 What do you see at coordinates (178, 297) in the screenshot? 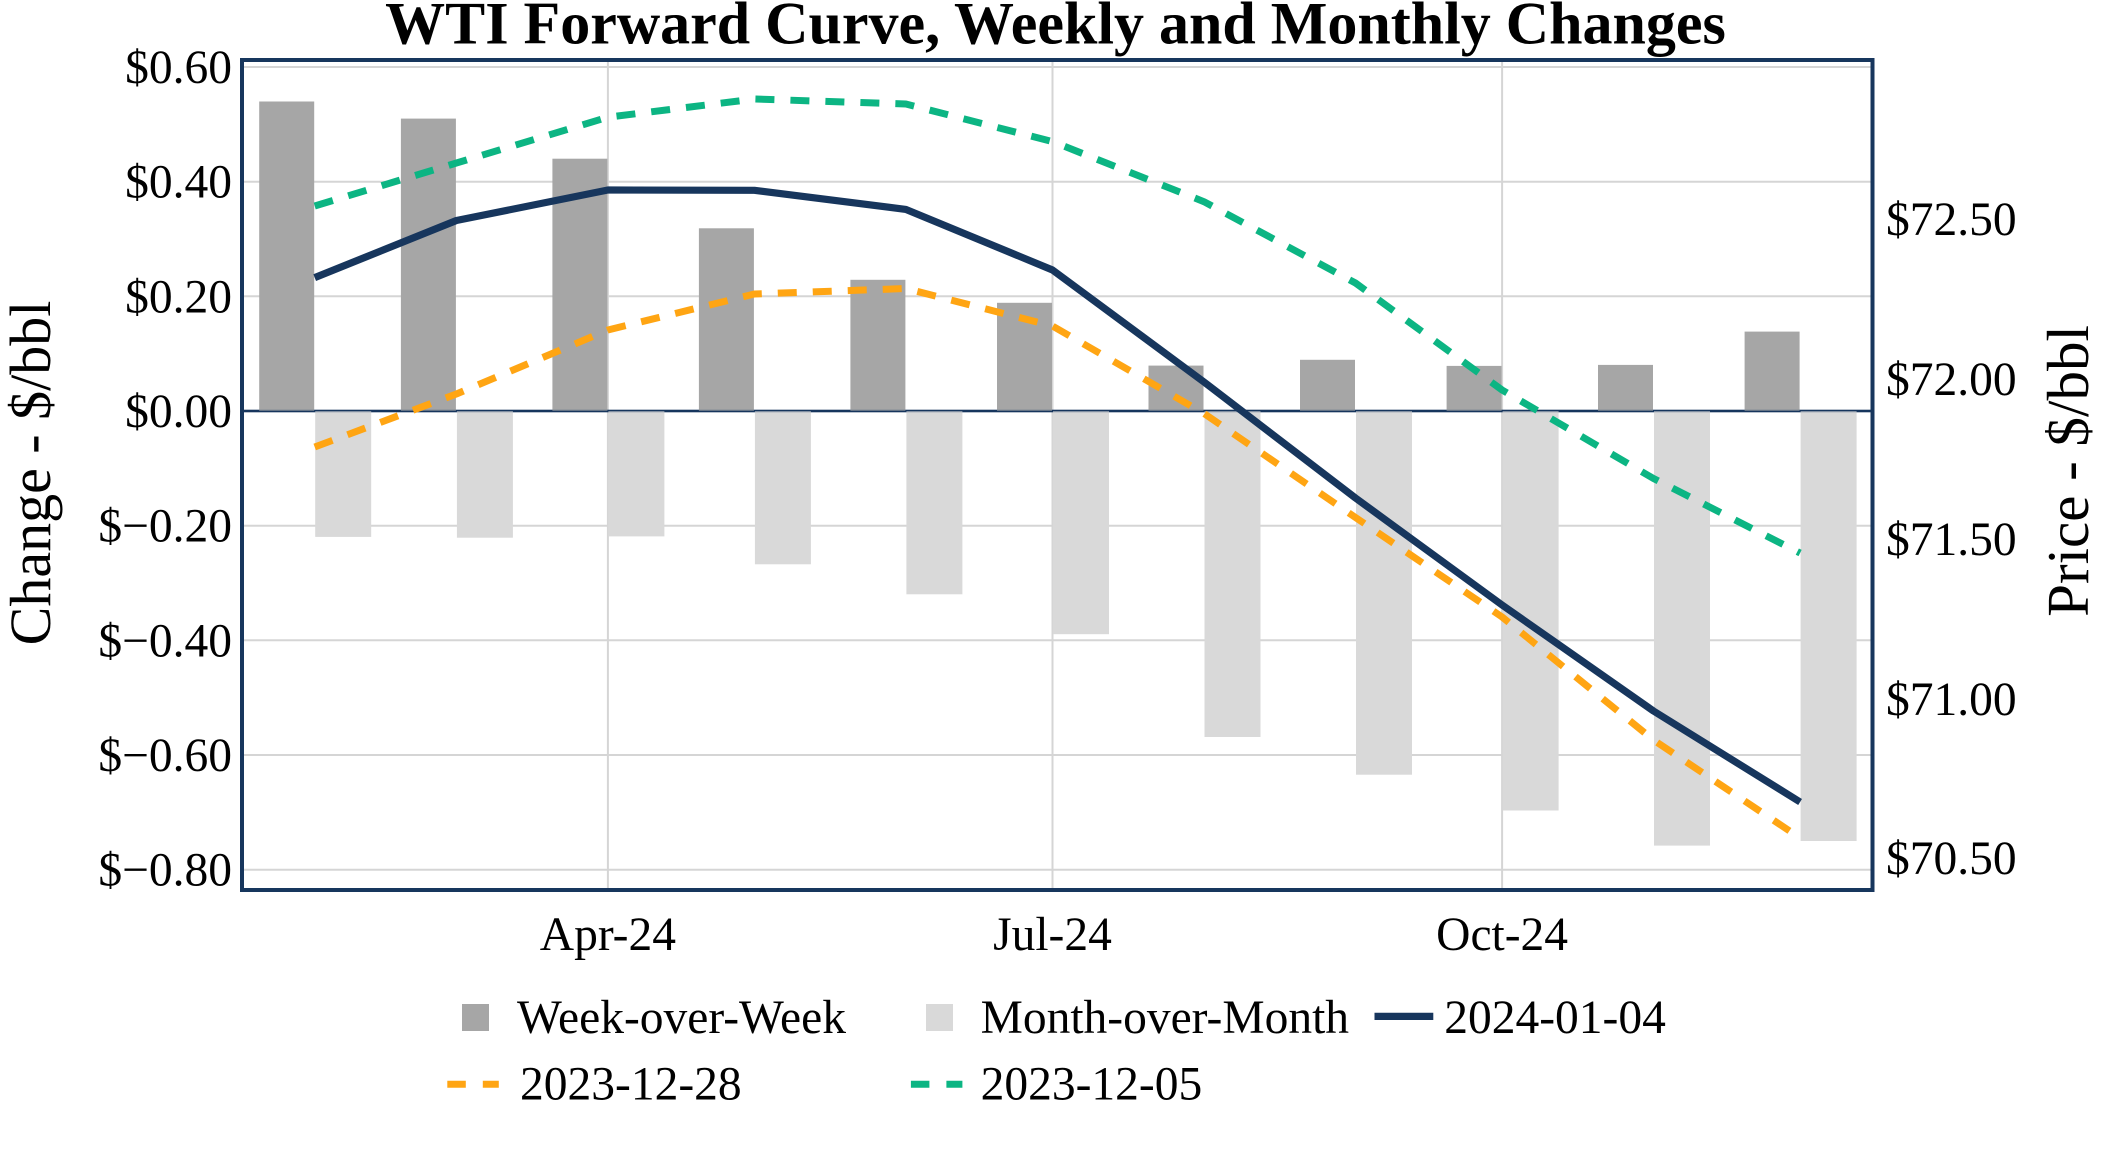
I see `svg-text: $0.20` at bounding box center [178, 297].